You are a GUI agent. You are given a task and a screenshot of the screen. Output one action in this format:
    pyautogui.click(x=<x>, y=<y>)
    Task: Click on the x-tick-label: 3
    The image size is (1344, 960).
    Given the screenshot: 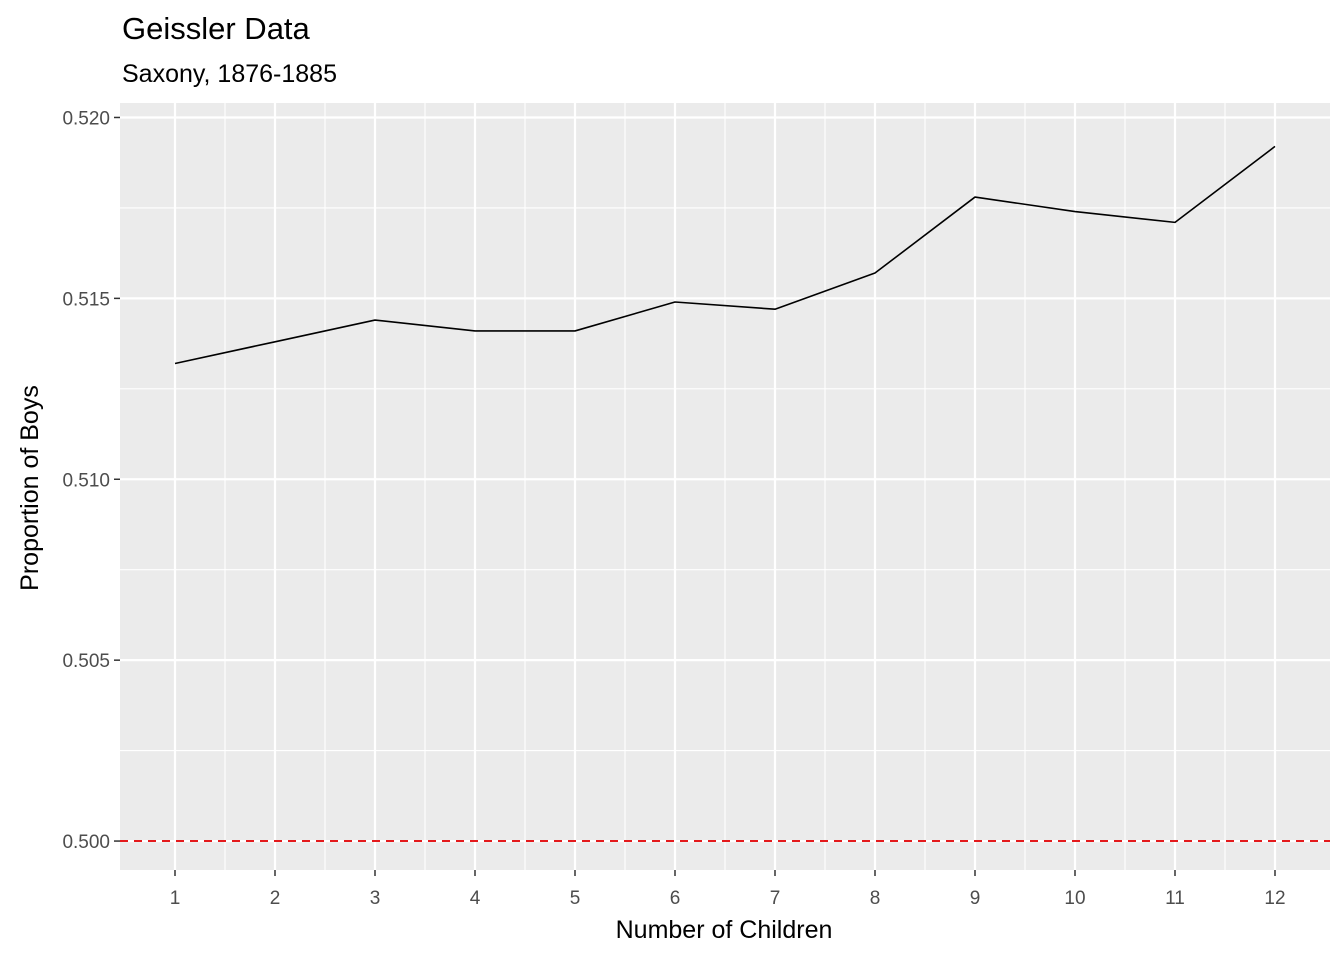 What is the action you would take?
    pyautogui.click(x=375, y=898)
    